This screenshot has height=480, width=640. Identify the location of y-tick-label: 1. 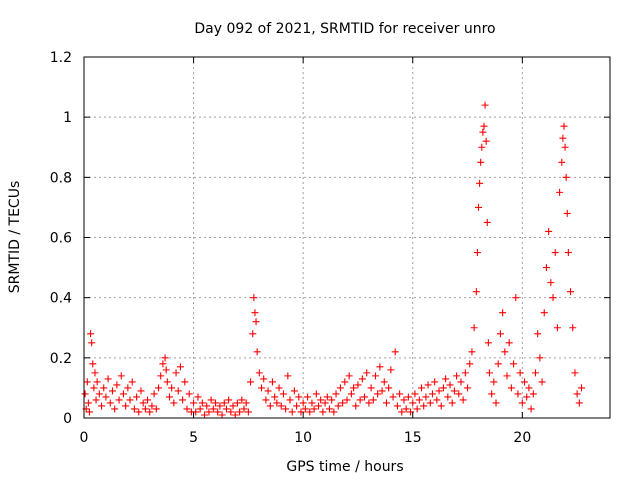
(67, 118).